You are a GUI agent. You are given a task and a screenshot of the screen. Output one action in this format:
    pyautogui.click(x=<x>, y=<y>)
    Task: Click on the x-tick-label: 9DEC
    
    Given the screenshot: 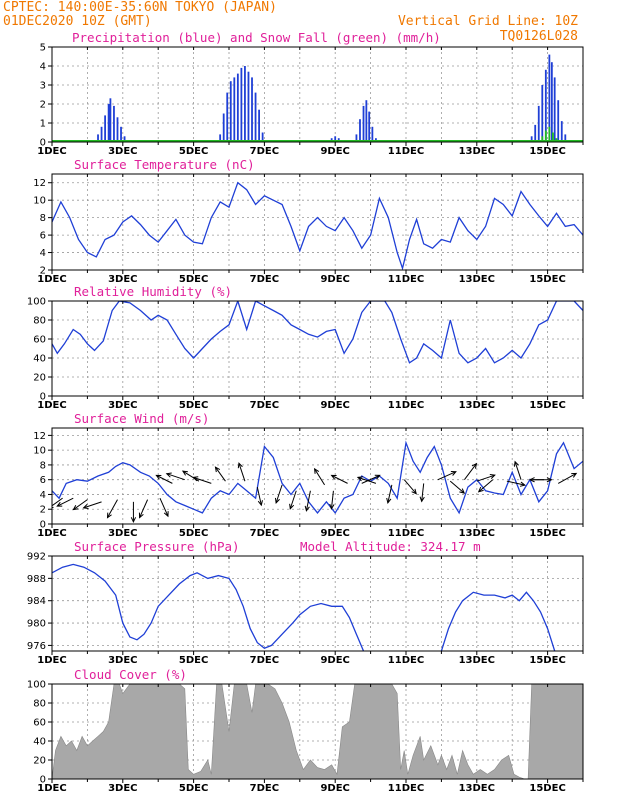 What is the action you would take?
    pyautogui.click(x=334, y=151)
    